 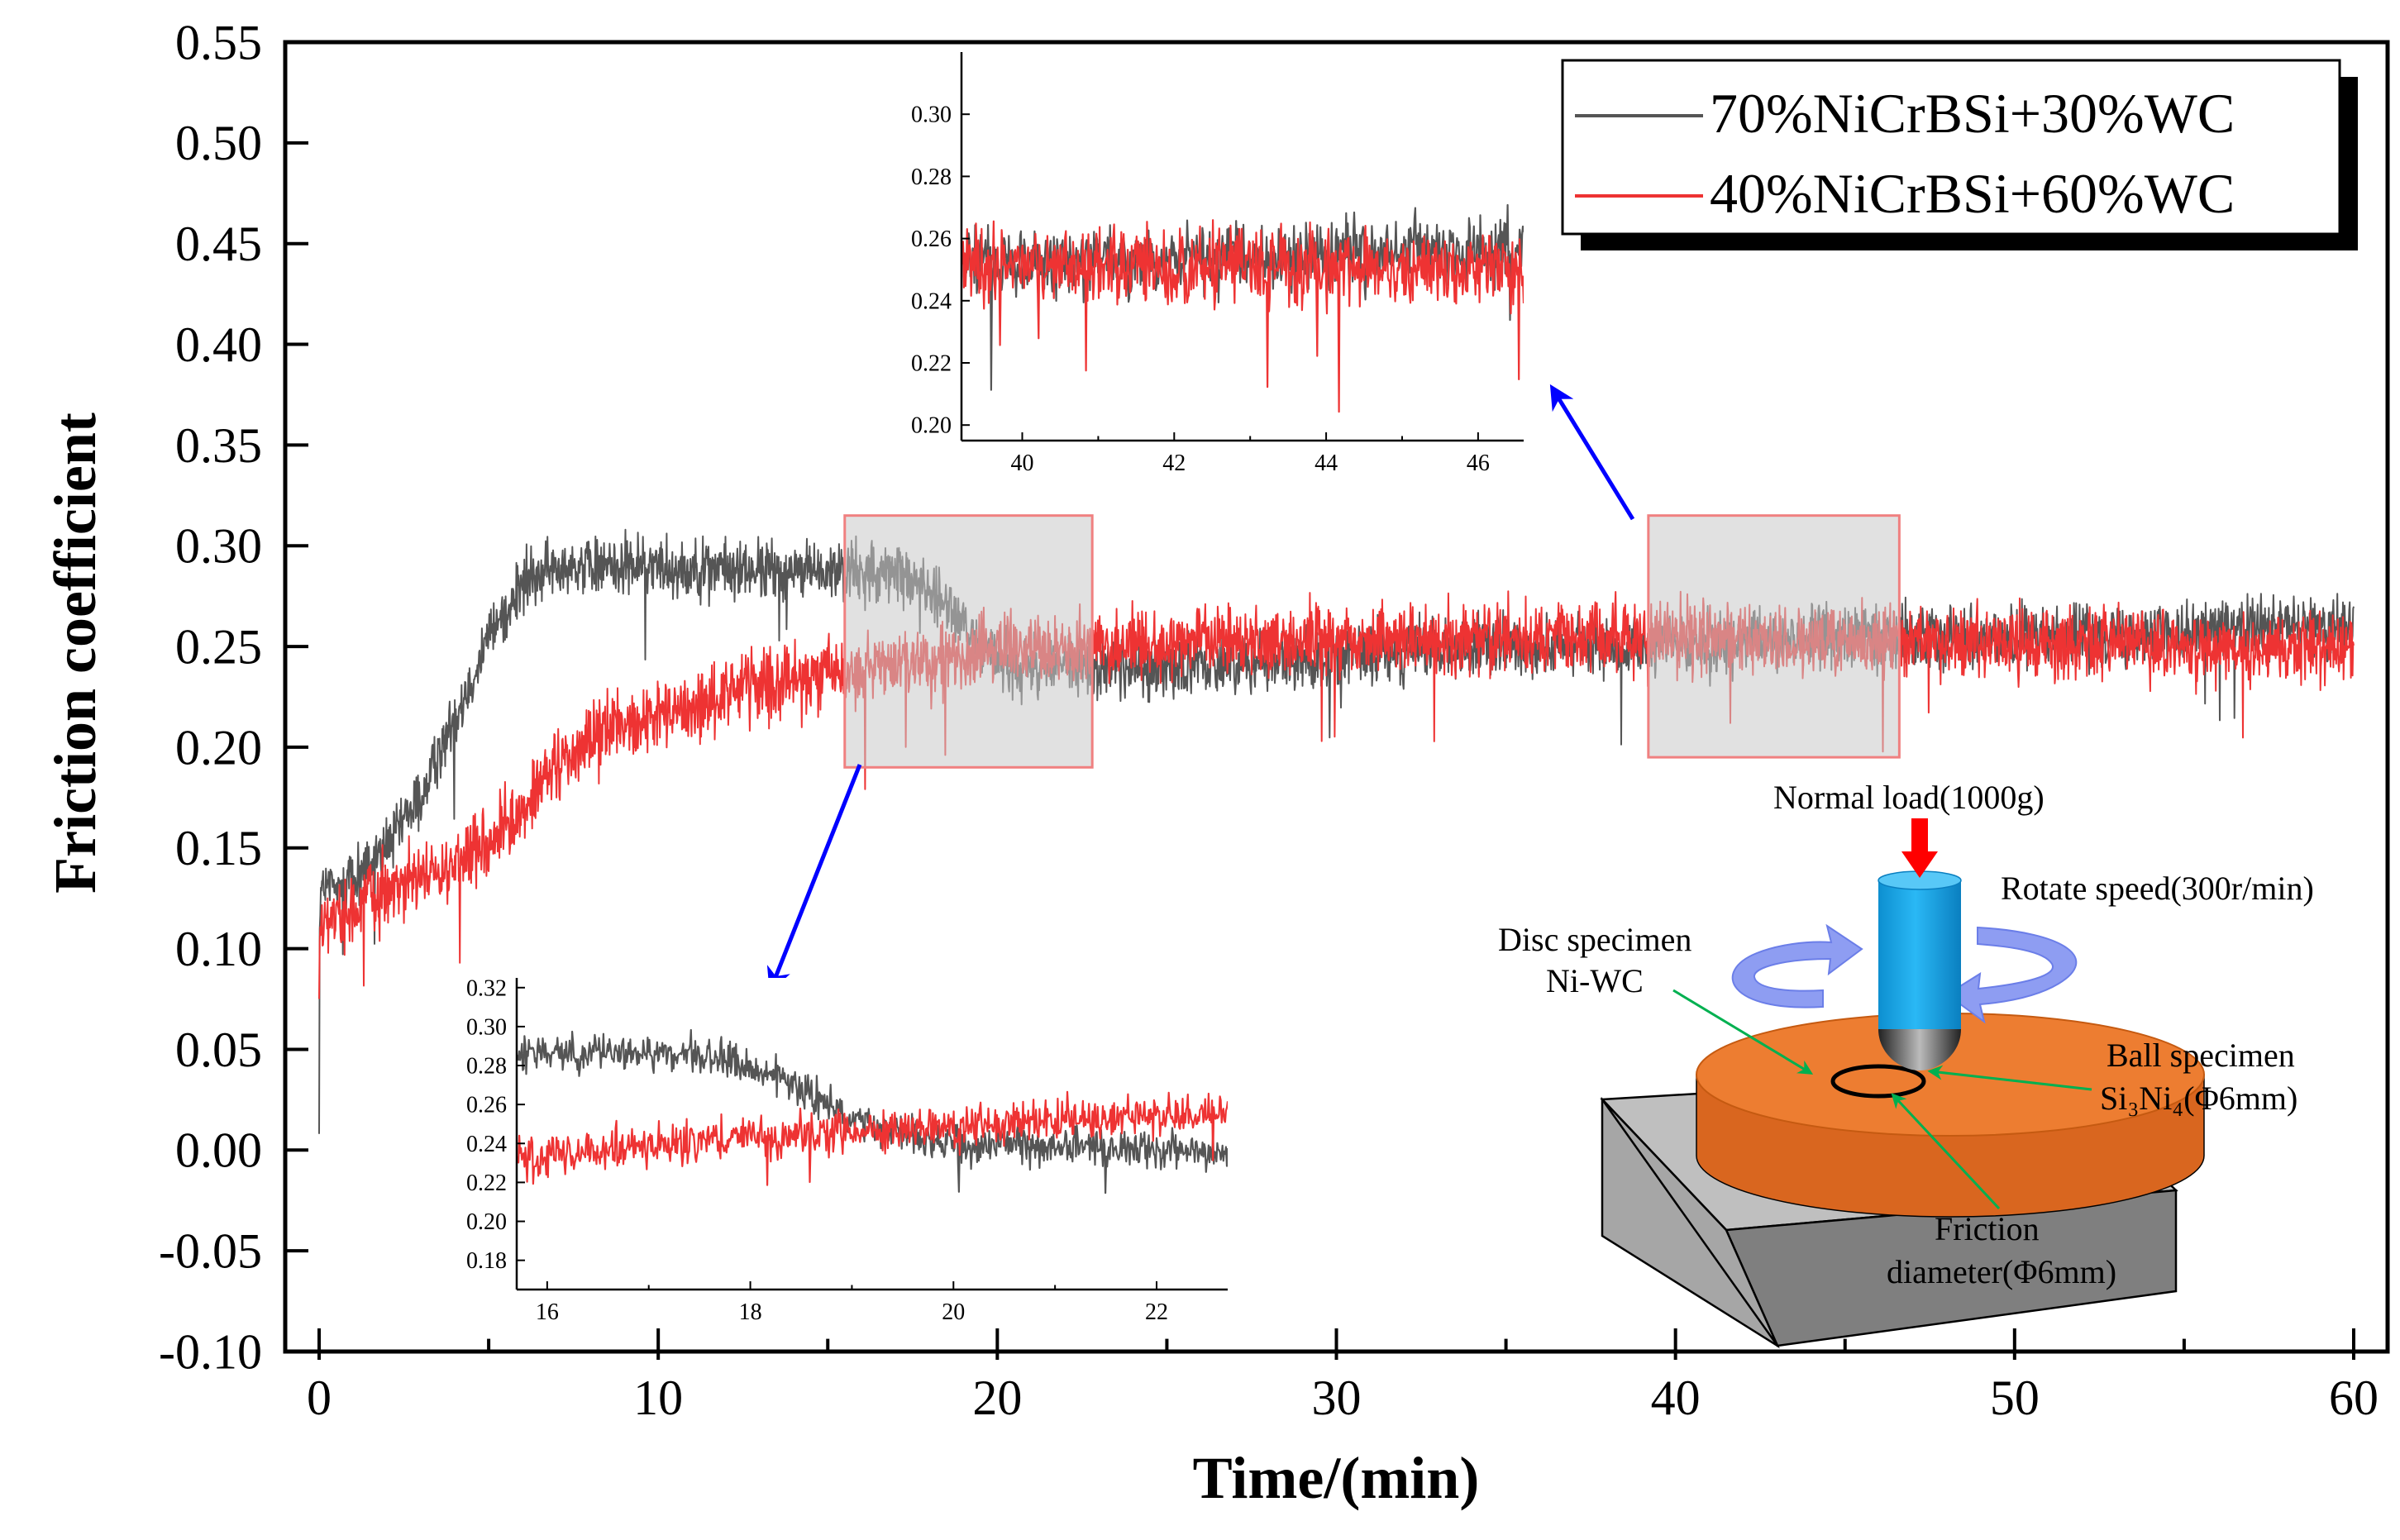 What do you see at coordinates (2001, 1271) in the screenshot?
I see `friction-diameter-label: diameter(Φ6mm)` at bounding box center [2001, 1271].